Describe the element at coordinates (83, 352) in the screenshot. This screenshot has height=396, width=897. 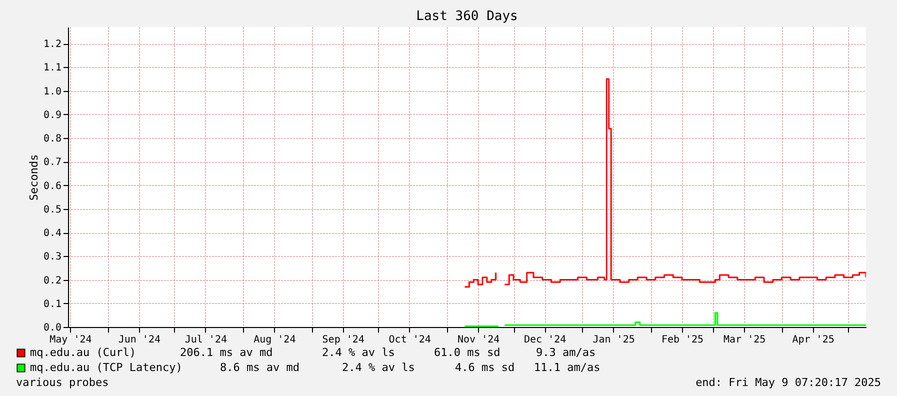
I see `legend-label: mq.edu.au (Curl)` at that location.